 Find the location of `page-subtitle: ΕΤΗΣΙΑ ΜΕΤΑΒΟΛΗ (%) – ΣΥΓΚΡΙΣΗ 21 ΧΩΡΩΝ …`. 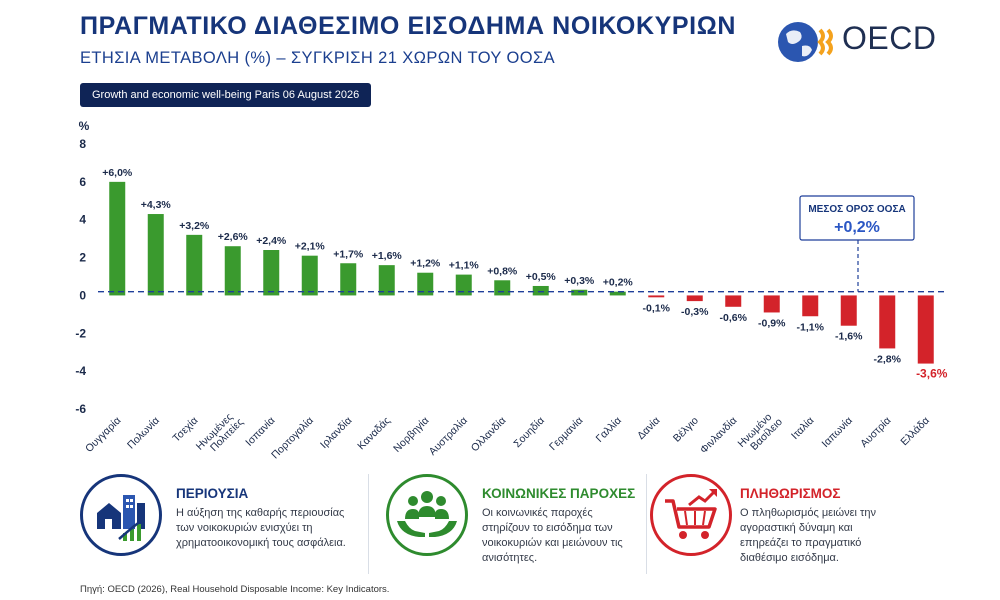

page-subtitle: ΕΤΗΣΙΑ ΜΕΤΑΒΟΛΗ (%) – ΣΥΓΚΡΙΣΗ 21 ΧΩΡΩΝ … is located at coordinates (317, 58).